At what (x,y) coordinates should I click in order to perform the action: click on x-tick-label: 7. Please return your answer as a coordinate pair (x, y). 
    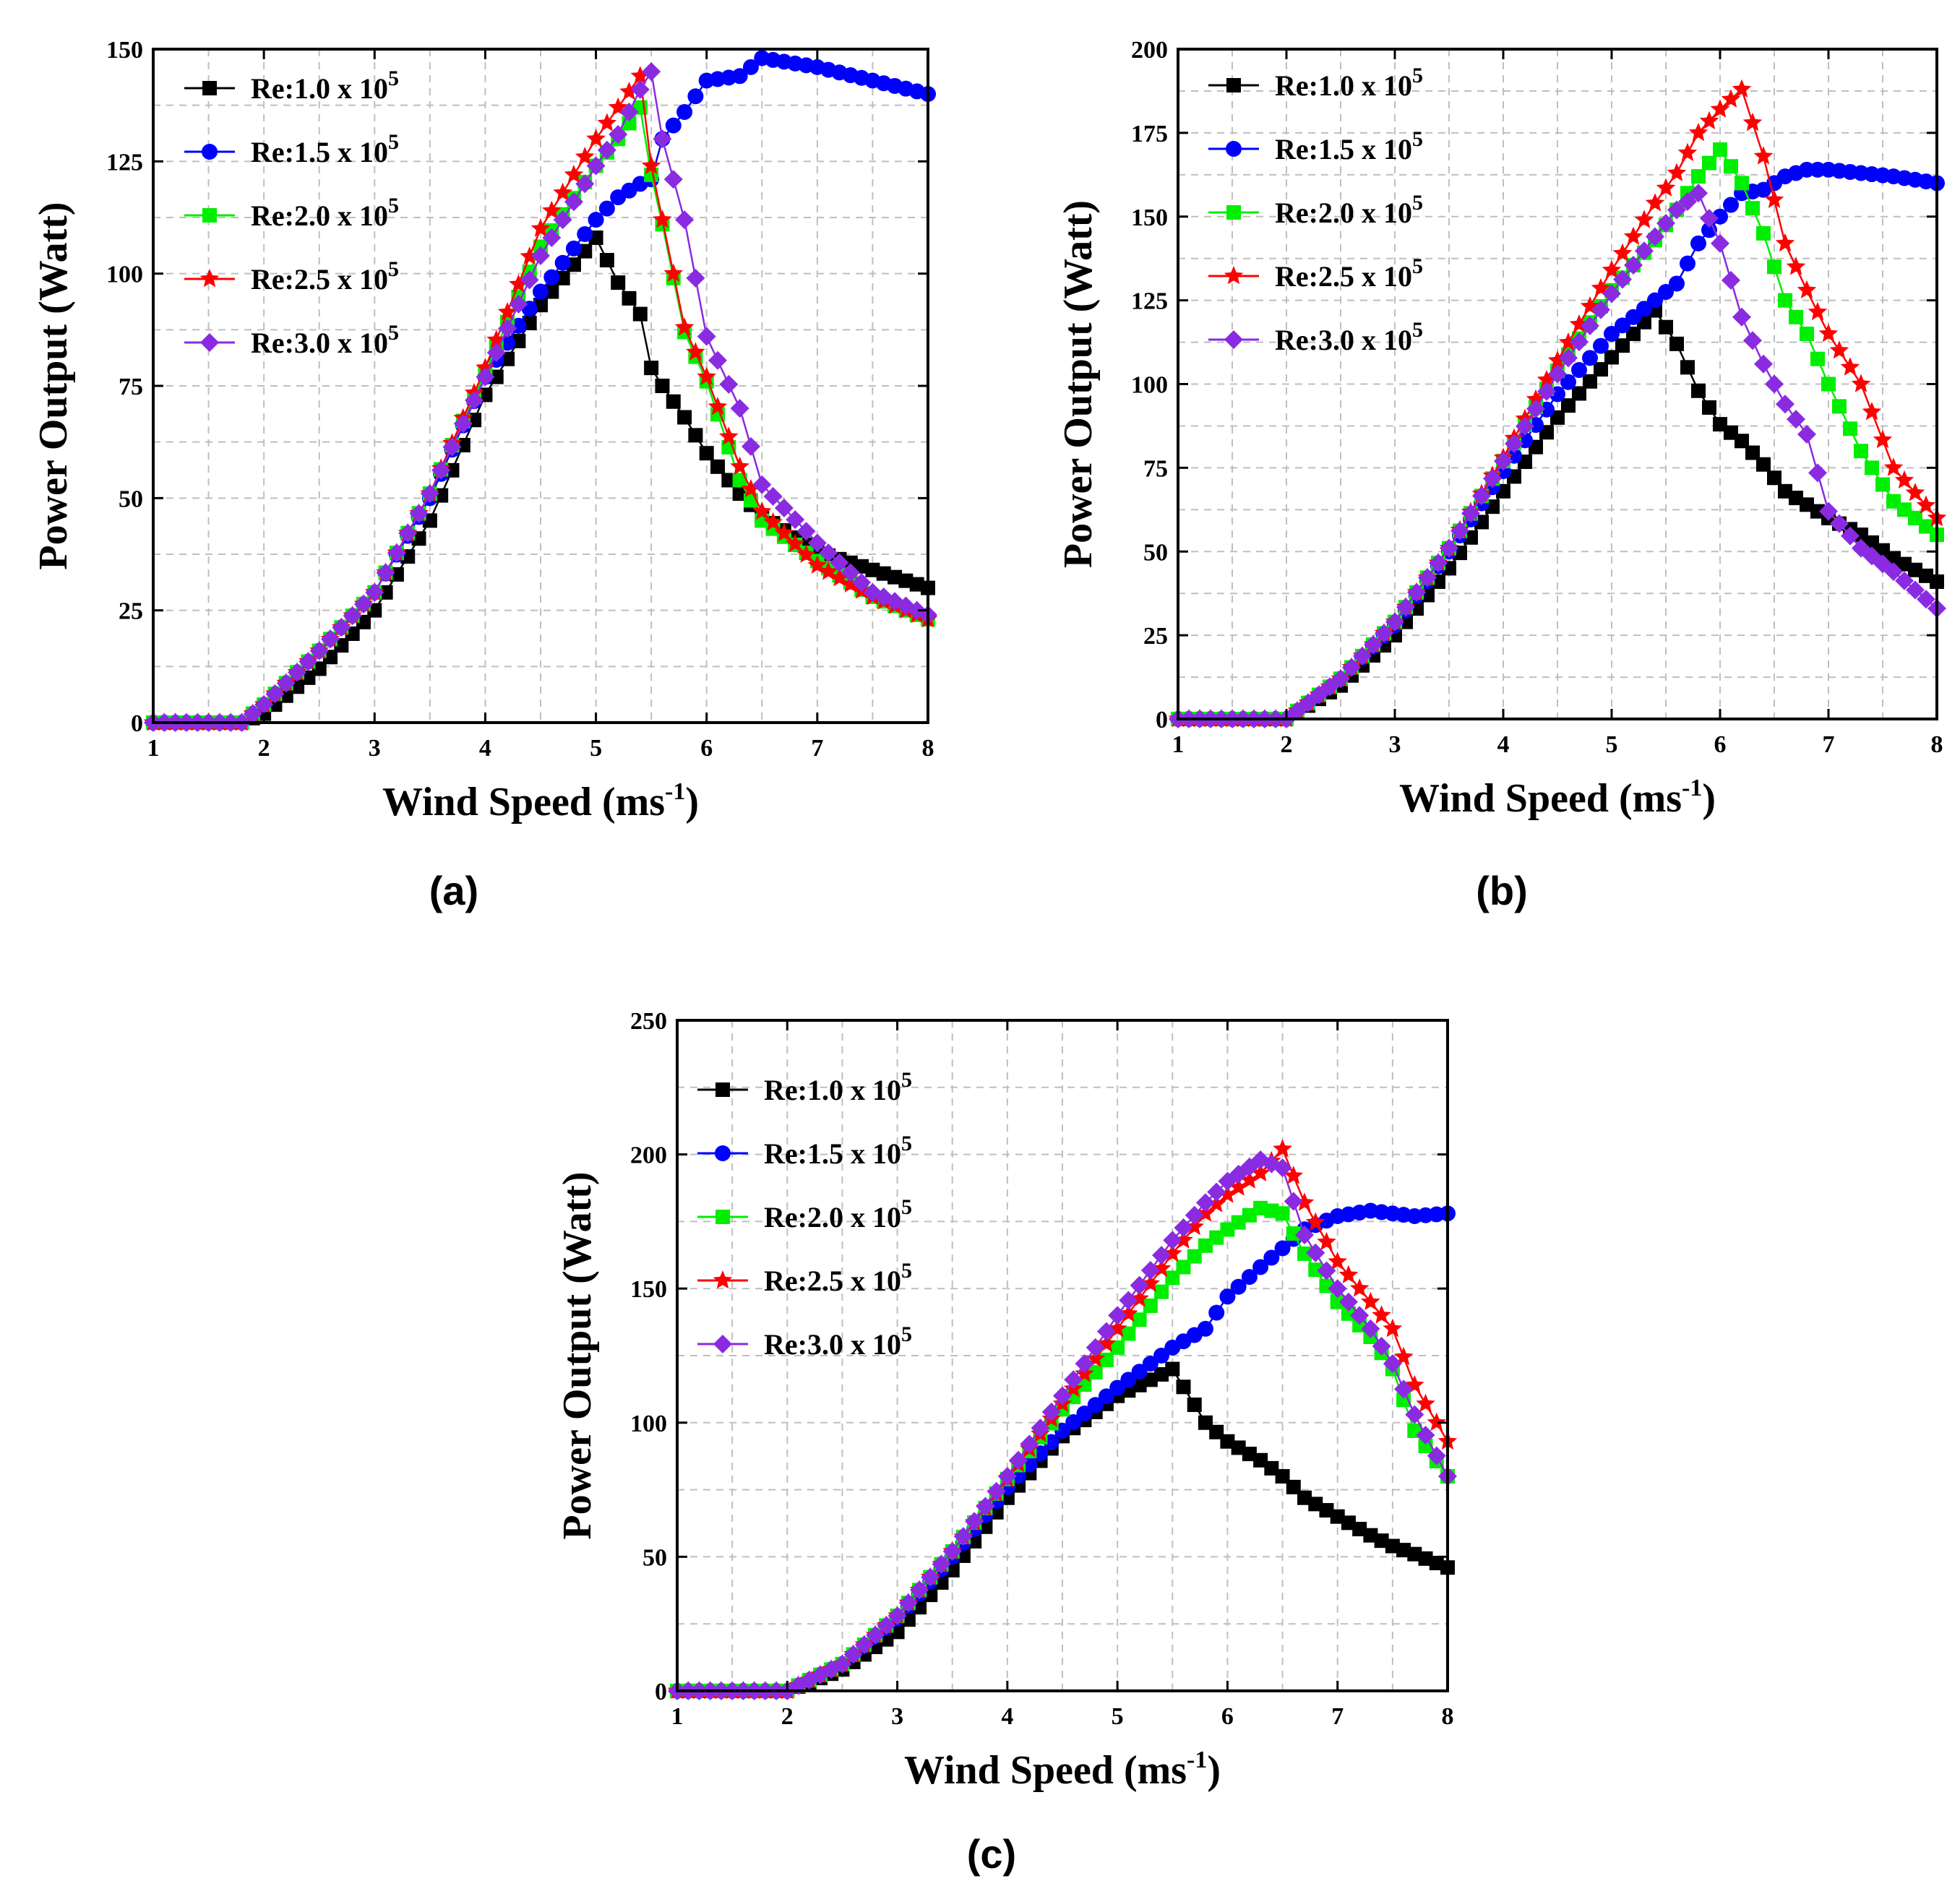
    Looking at the image, I should click on (1829, 744).